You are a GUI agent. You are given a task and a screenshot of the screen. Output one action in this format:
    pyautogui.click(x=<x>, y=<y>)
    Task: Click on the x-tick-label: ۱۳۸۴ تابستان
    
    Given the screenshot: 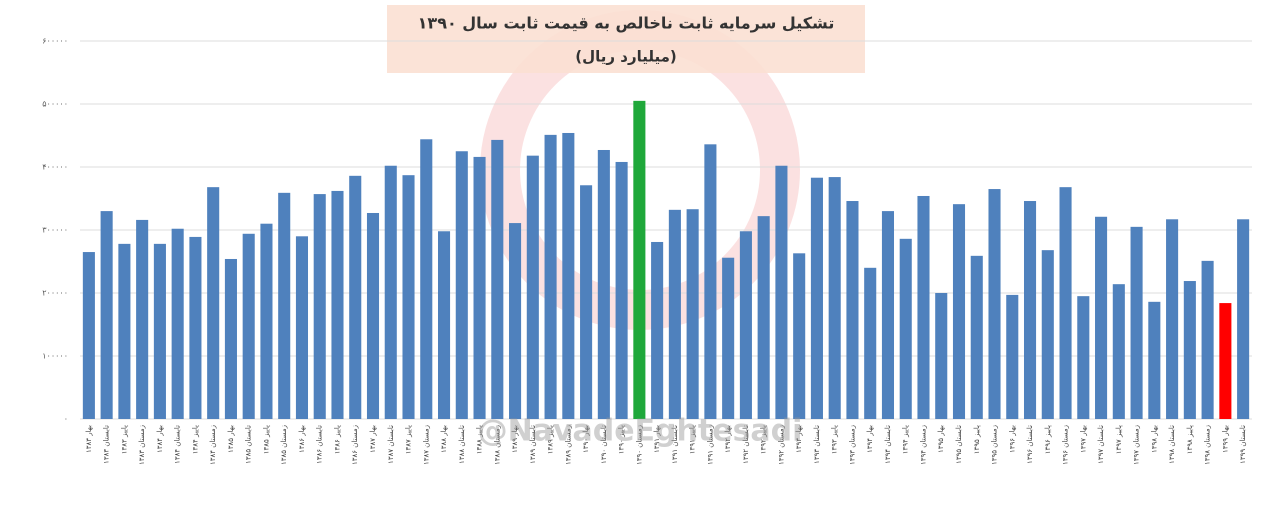 What is the action you would take?
    pyautogui.click(x=178, y=444)
    